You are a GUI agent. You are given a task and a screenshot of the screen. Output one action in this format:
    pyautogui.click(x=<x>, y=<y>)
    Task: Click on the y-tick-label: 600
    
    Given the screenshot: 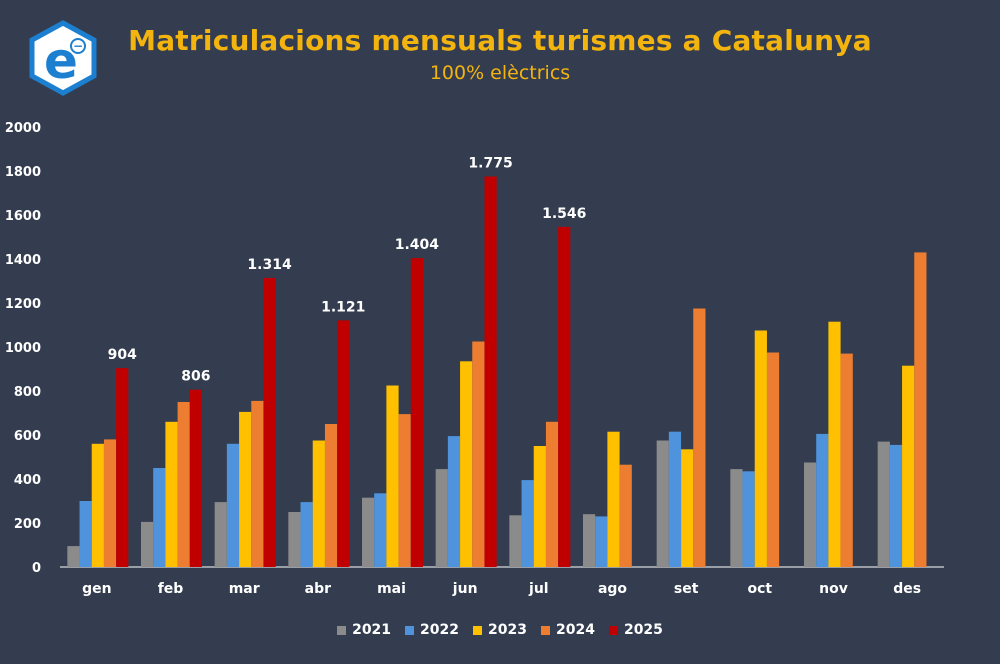 What is the action you would take?
    pyautogui.click(x=27, y=436)
    